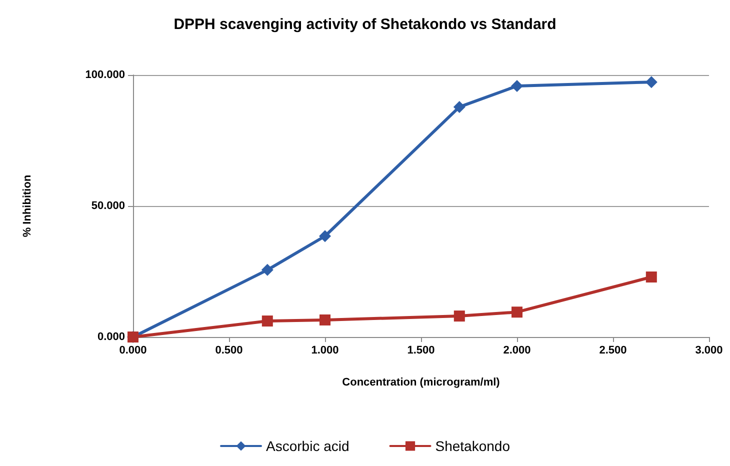 Image resolution: width=730 pixels, height=466 pixels. I want to click on y-axis-title: % Inhibition, so click(28, 206).